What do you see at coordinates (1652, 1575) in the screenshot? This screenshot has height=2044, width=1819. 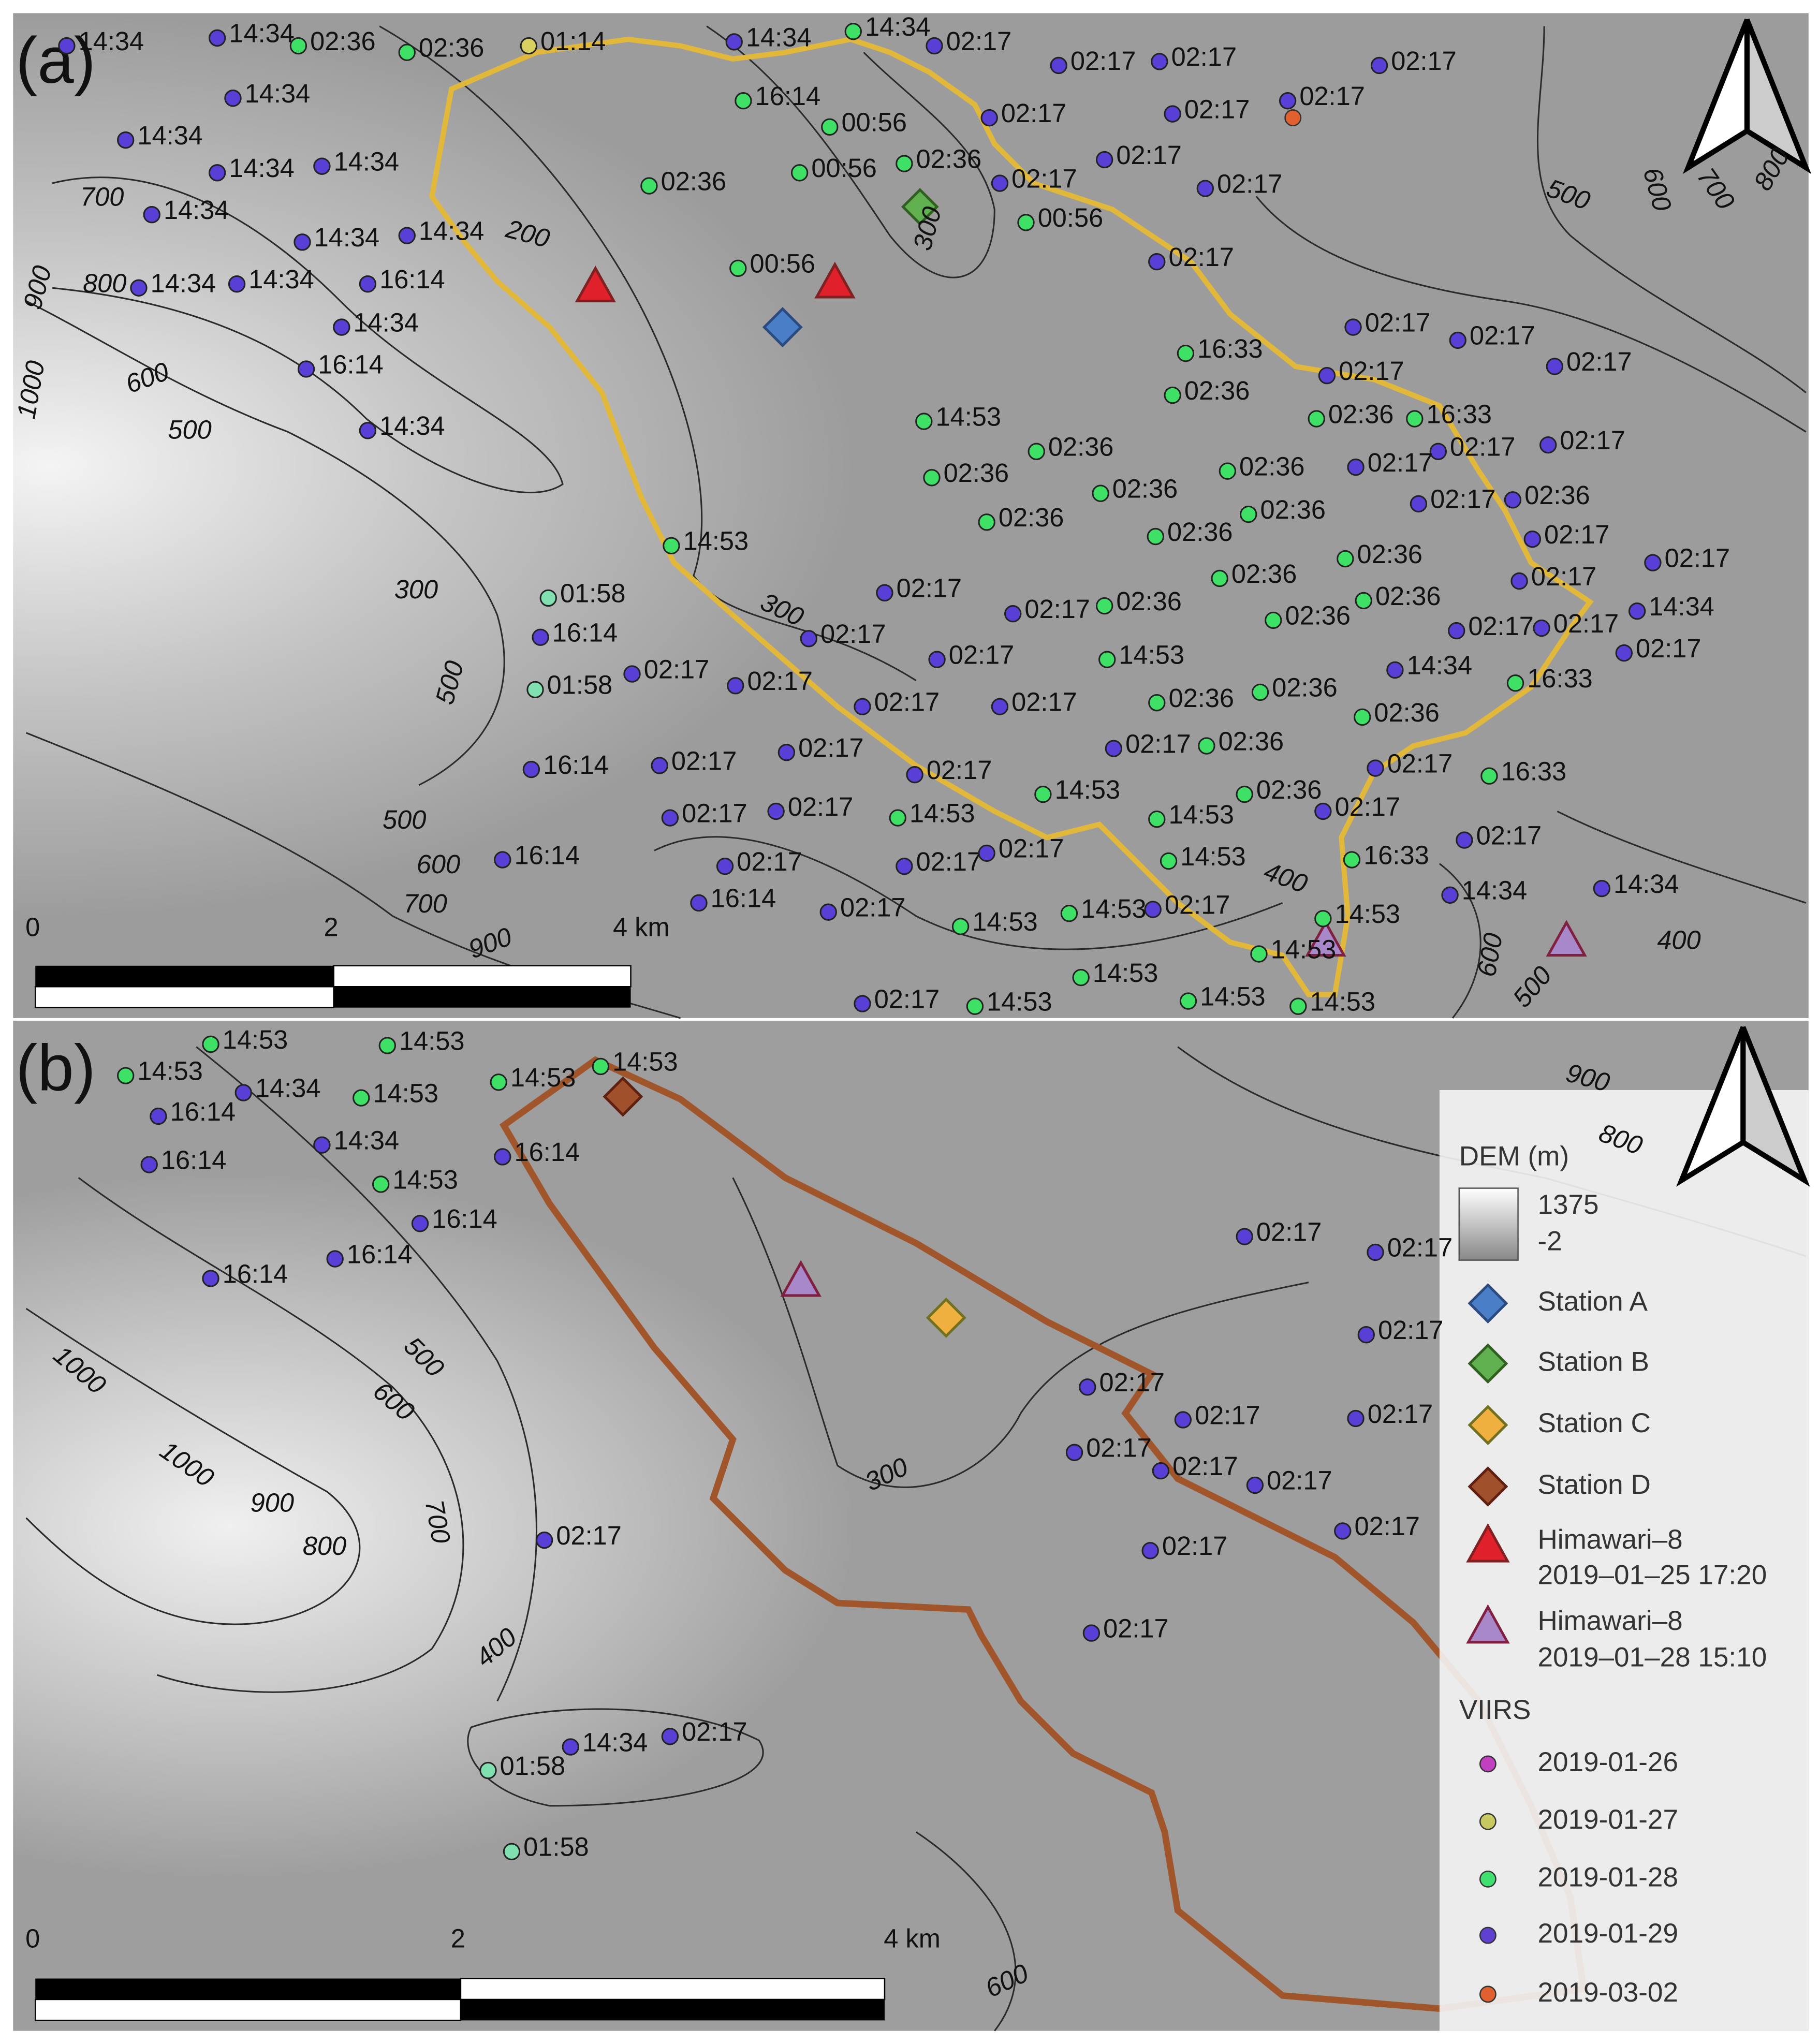 I see `legend-text: 2019–01–25 17:20` at bounding box center [1652, 1575].